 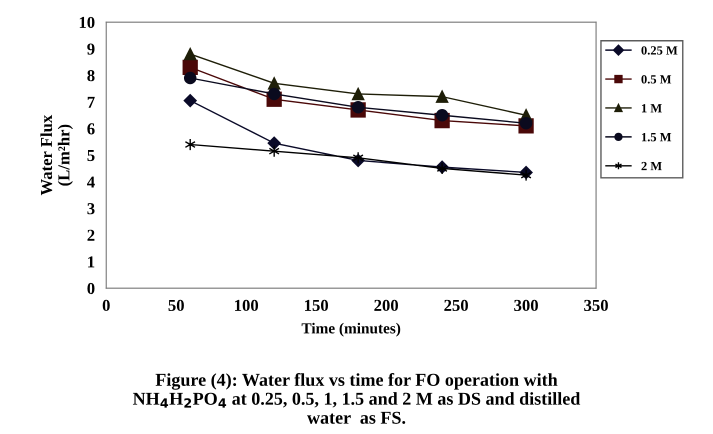 I want to click on x-tick-label: 350, so click(x=596, y=306).